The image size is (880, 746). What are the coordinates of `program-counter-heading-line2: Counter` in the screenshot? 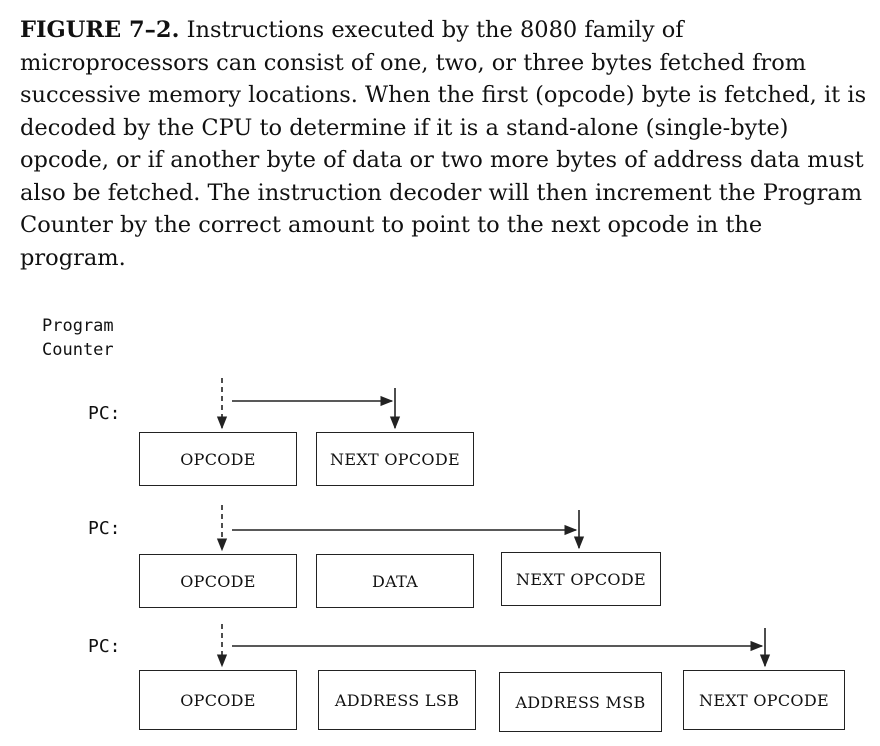 It's located at (78, 350).